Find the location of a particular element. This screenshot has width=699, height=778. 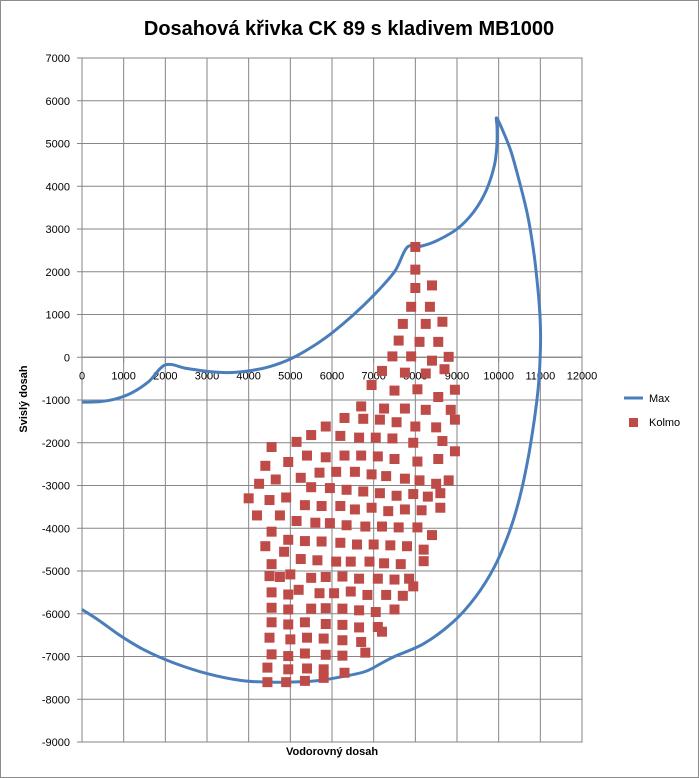

y-tick-label: 0 is located at coordinates (67, 358).